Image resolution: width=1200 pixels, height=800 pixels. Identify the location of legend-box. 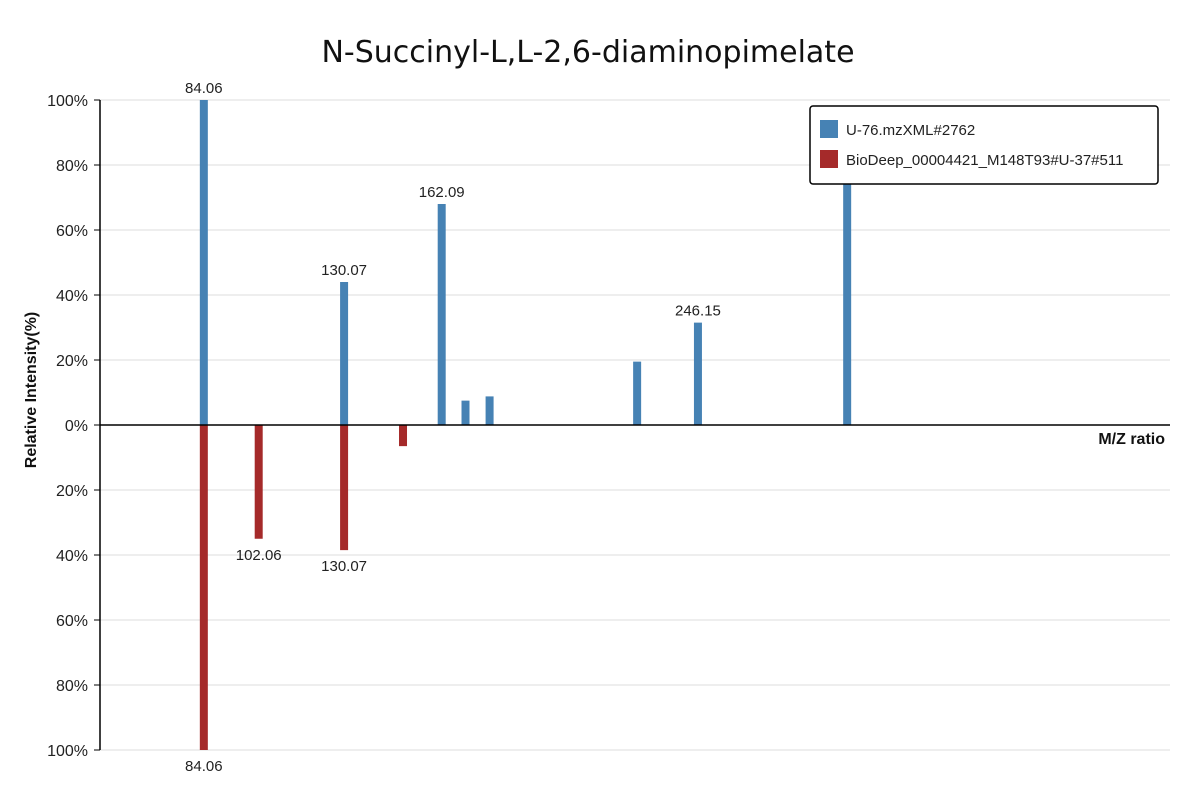
(984, 145).